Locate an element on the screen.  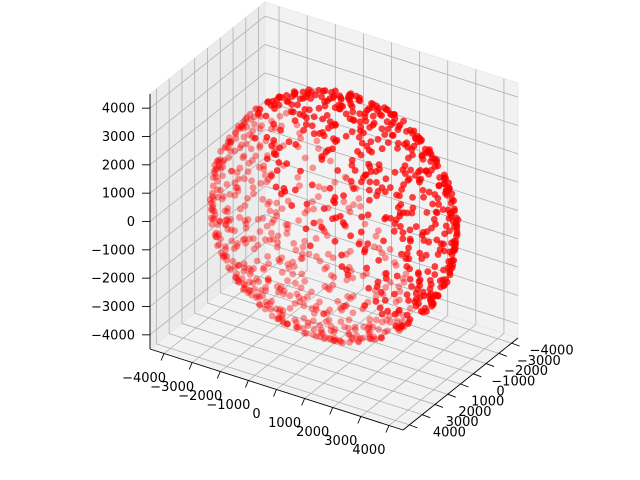
y-tick-label: −2000 is located at coordinates (526, 371).